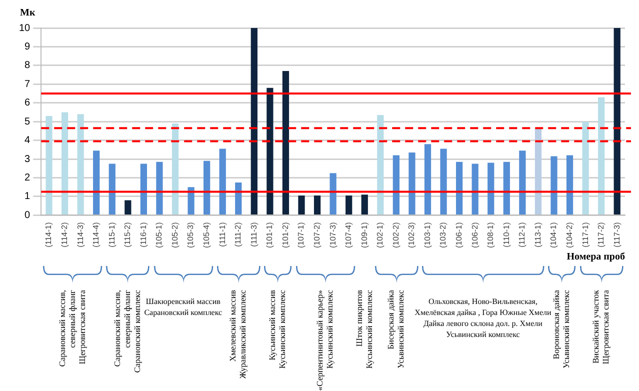 This screenshot has height=391, width=639. I want to click on x-tick-label: (117-2), so click(601, 235).